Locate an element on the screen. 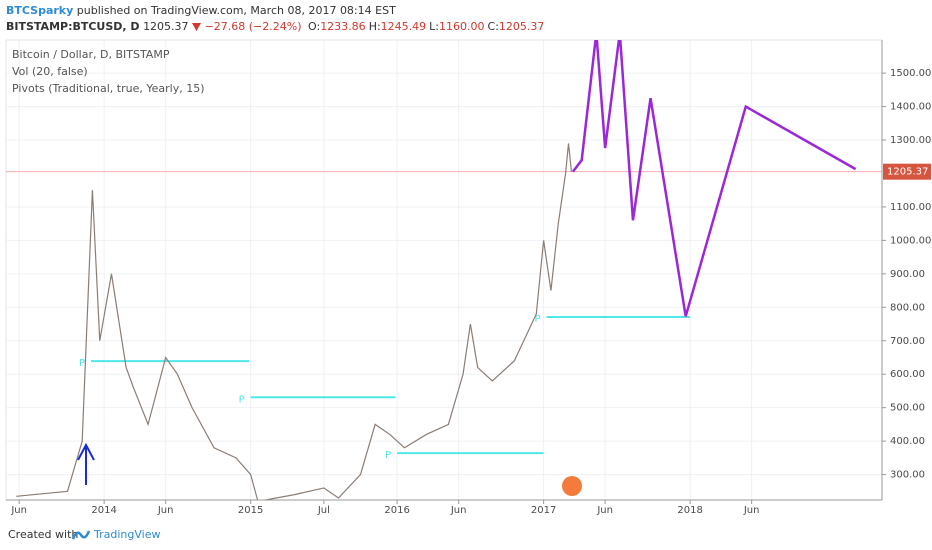 This screenshot has height=550, width=932. created-with: Created with is located at coordinates (43, 534).